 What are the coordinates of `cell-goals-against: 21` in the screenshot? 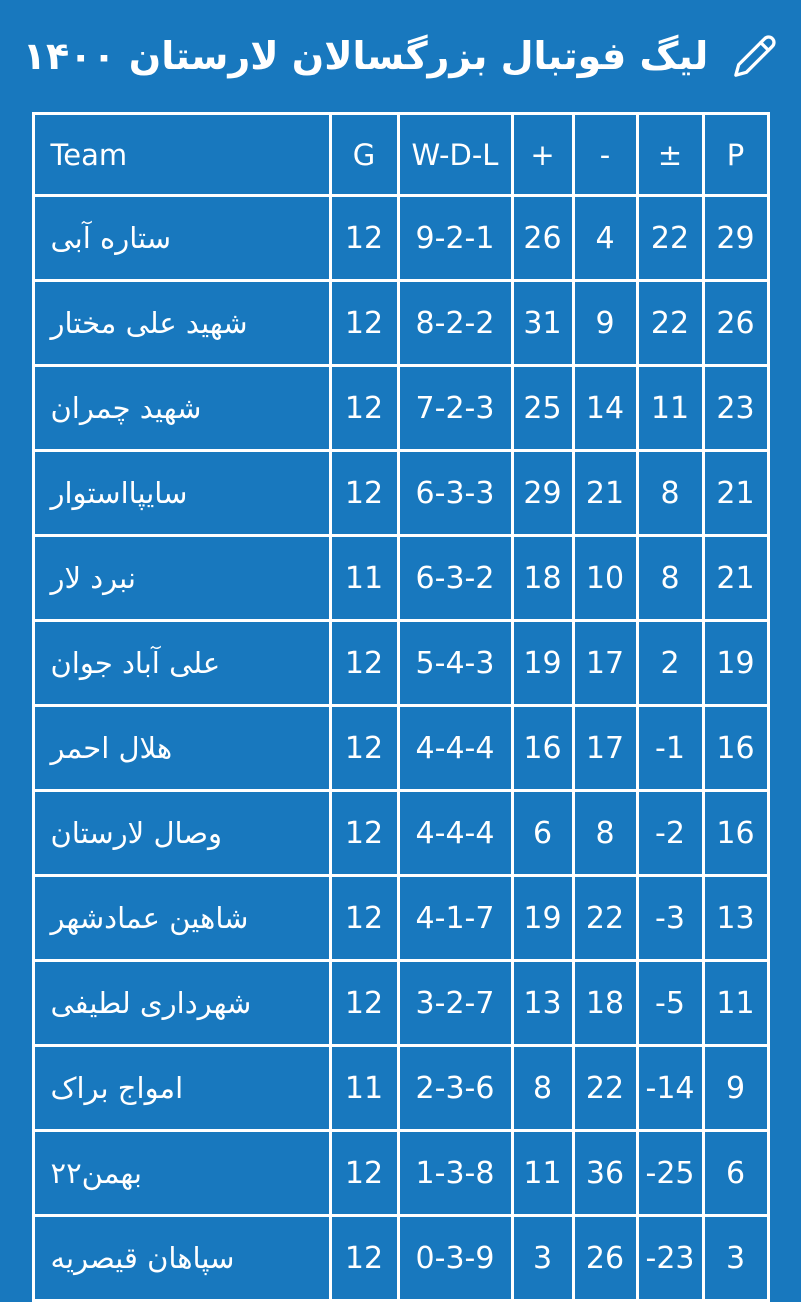 It's located at (605, 493).